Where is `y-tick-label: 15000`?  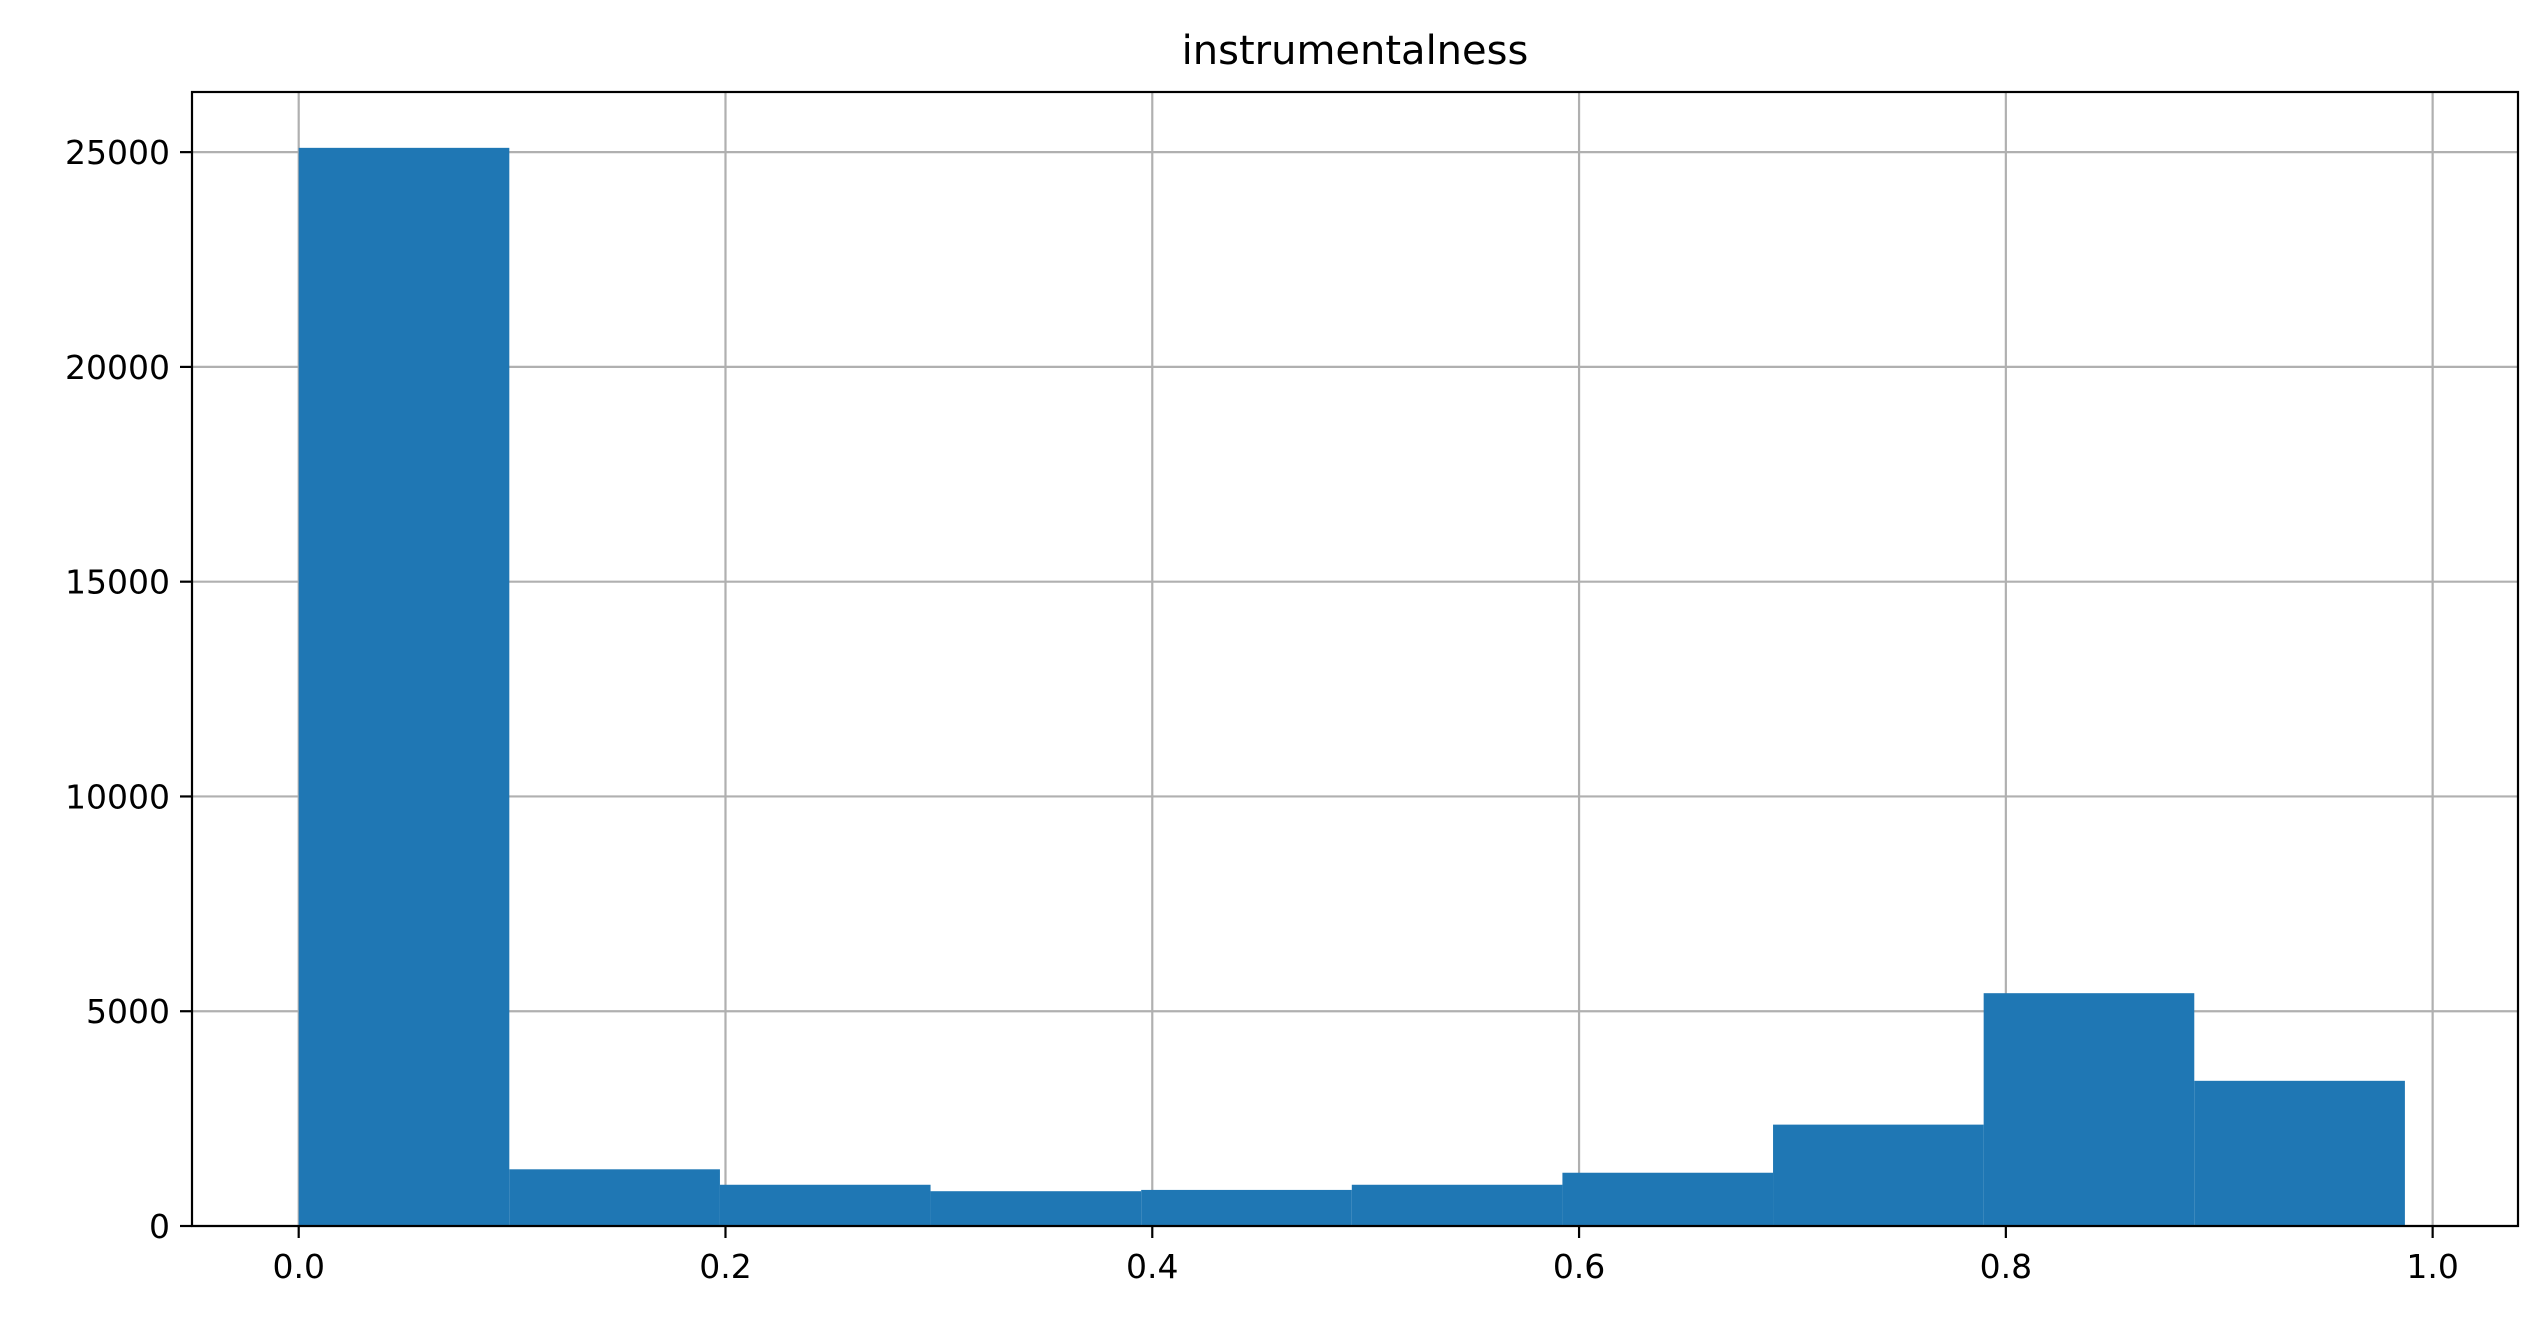
y-tick-label: 15000 is located at coordinates (117, 582).